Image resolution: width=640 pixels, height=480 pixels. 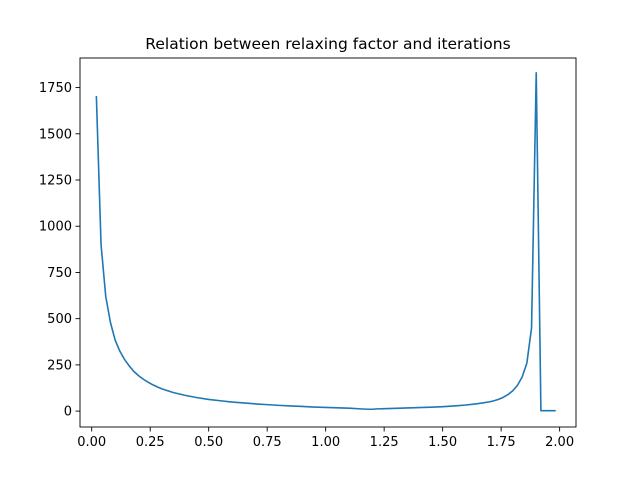 What do you see at coordinates (55, 181) in the screenshot?
I see `y-tick-label: 1250` at bounding box center [55, 181].